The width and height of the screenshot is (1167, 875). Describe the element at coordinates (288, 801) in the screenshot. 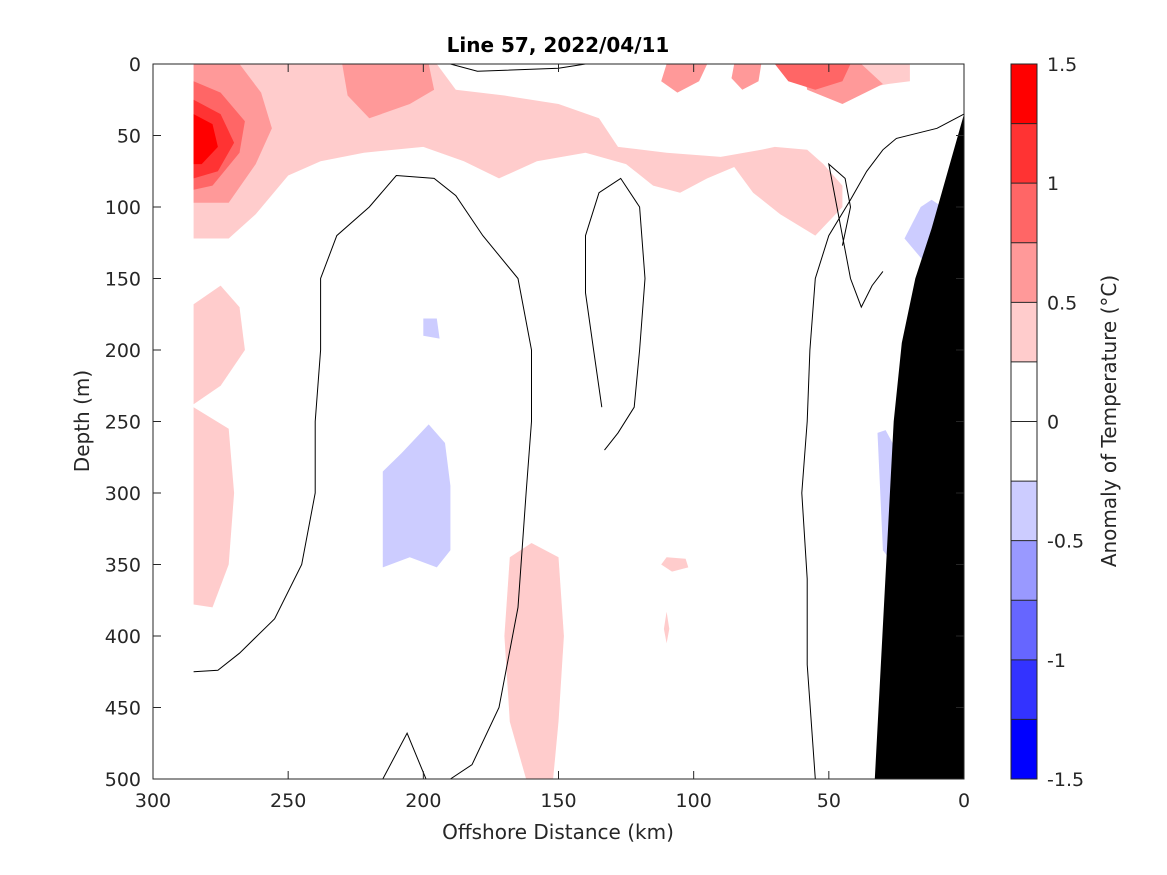

I see `x-tick-label: 250` at that location.